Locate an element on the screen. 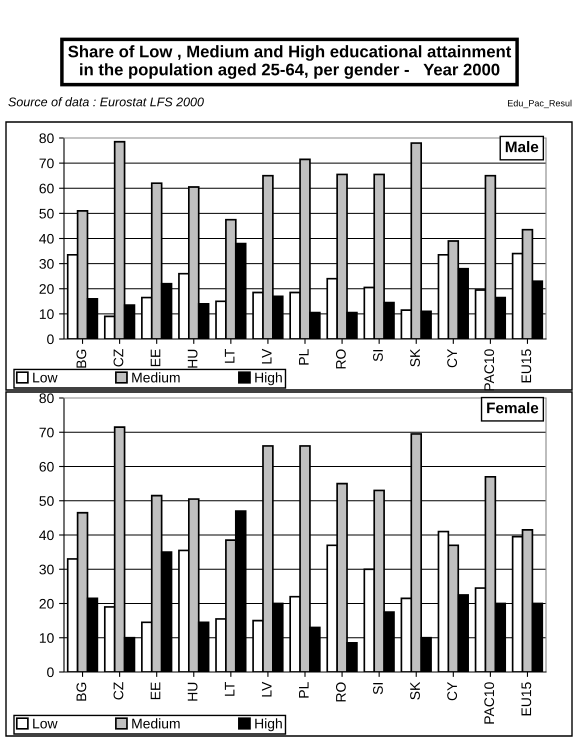 Image resolution: width=579 pixels, height=738 pixels. text: Edu_Pac_Resul is located at coordinates (540, 104).